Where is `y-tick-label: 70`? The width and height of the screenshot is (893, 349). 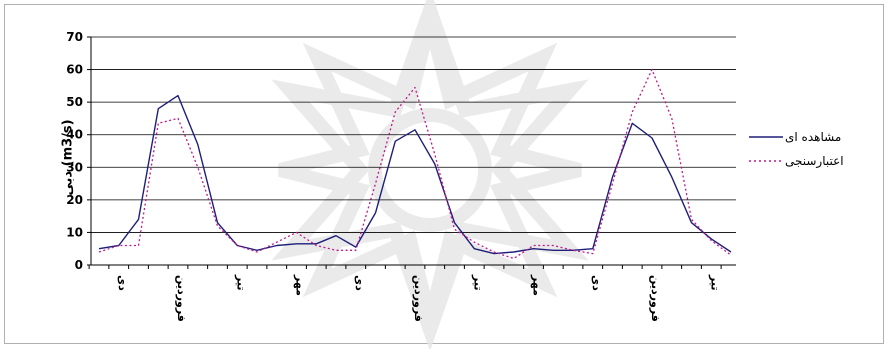 y-tick-label: 70 is located at coordinates (74, 37).